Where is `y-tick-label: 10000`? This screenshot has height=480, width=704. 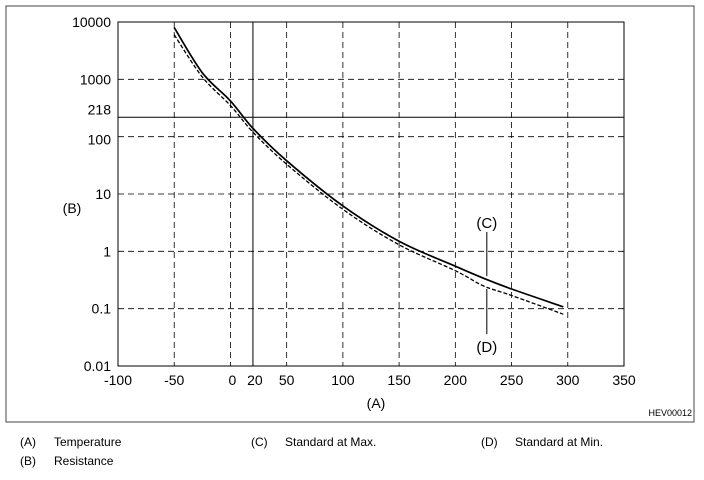
y-tick-label: 10000 is located at coordinates (91, 22).